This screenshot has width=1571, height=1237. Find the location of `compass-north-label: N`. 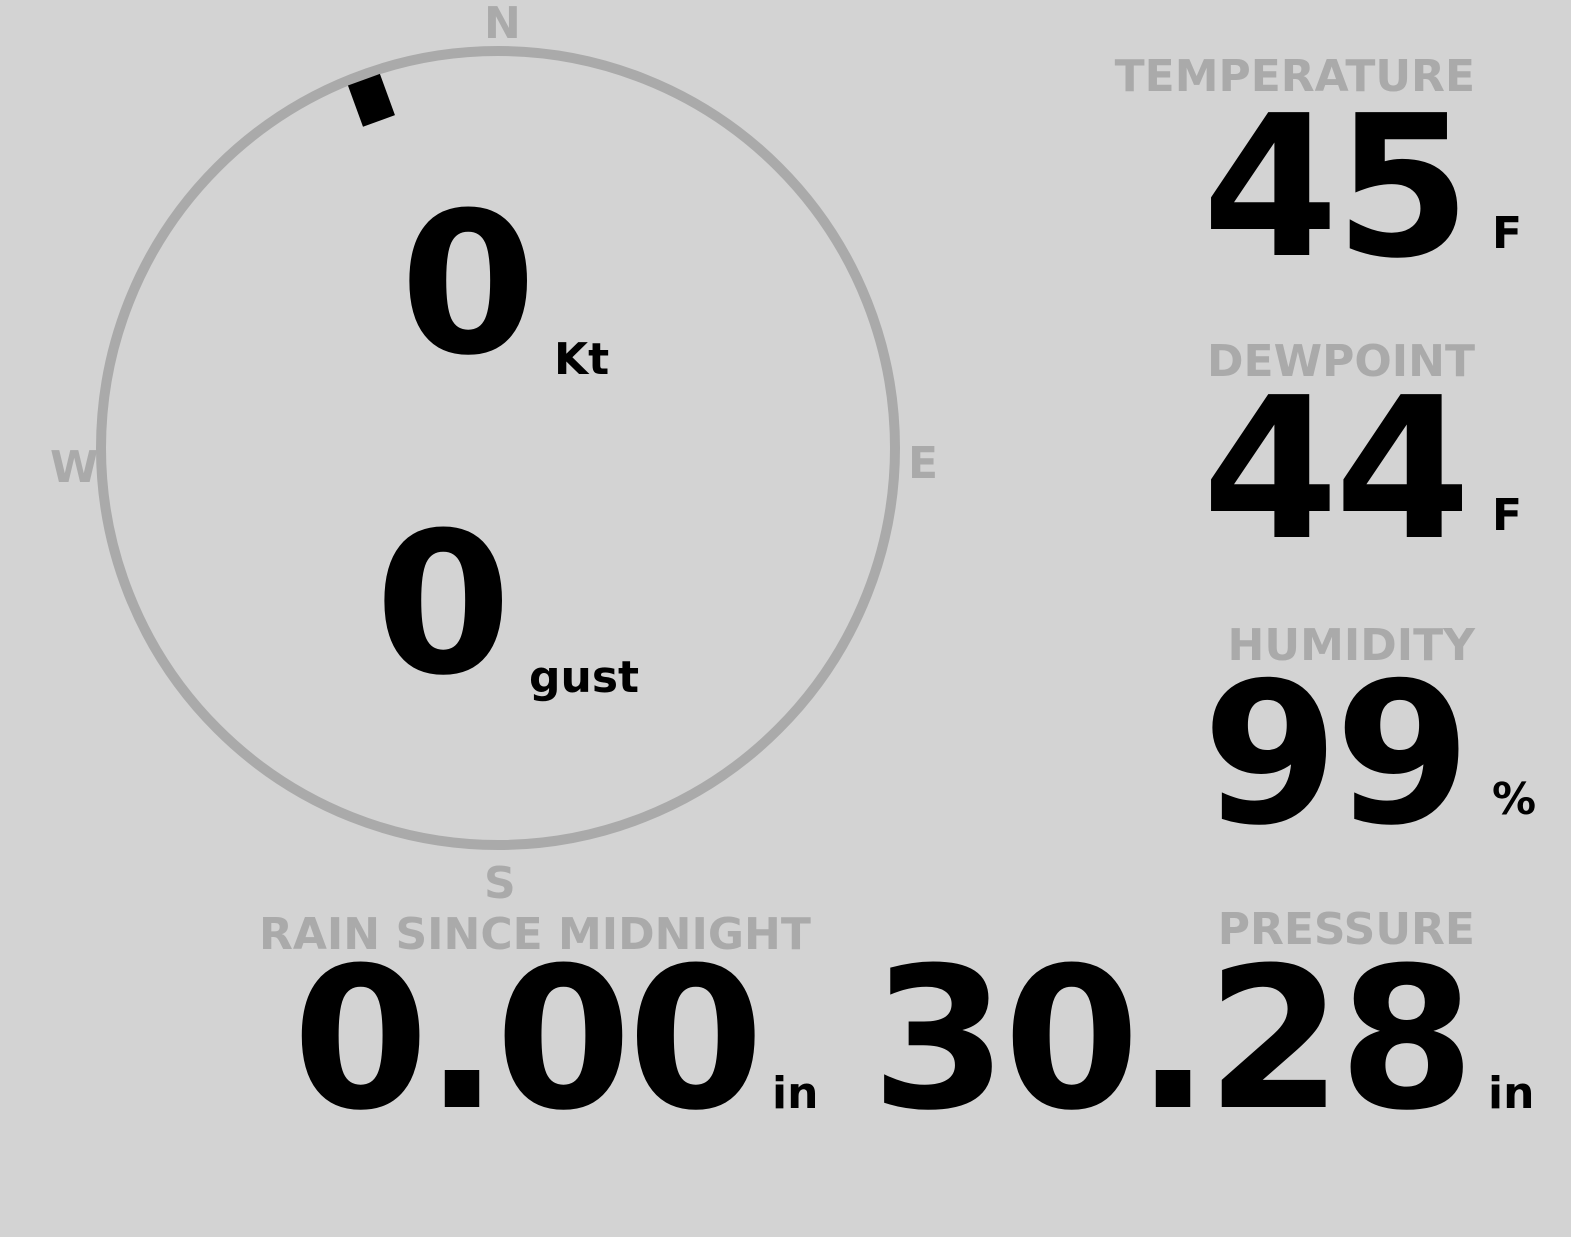

compass-north-label: N is located at coordinates (502, 24).